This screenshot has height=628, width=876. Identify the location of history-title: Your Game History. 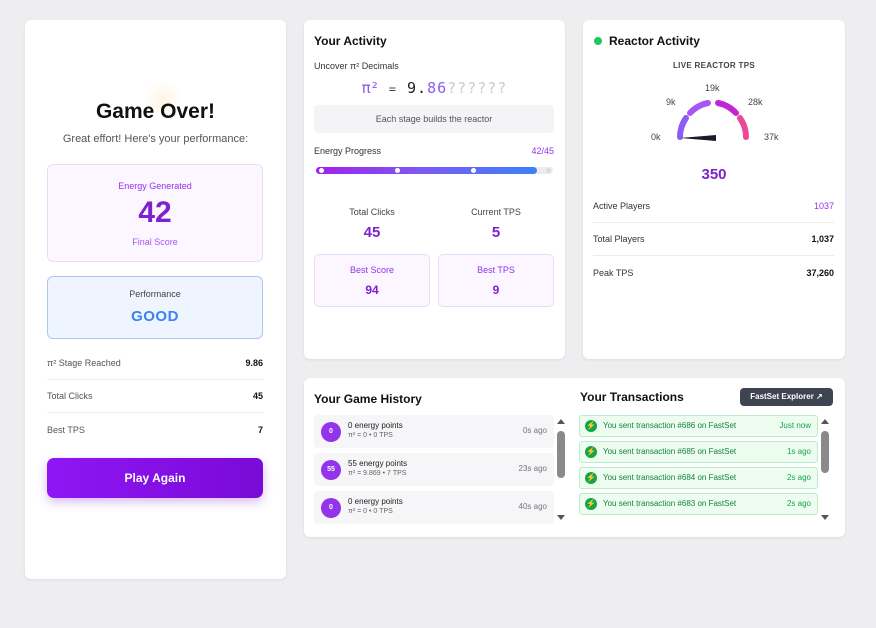
(368, 399).